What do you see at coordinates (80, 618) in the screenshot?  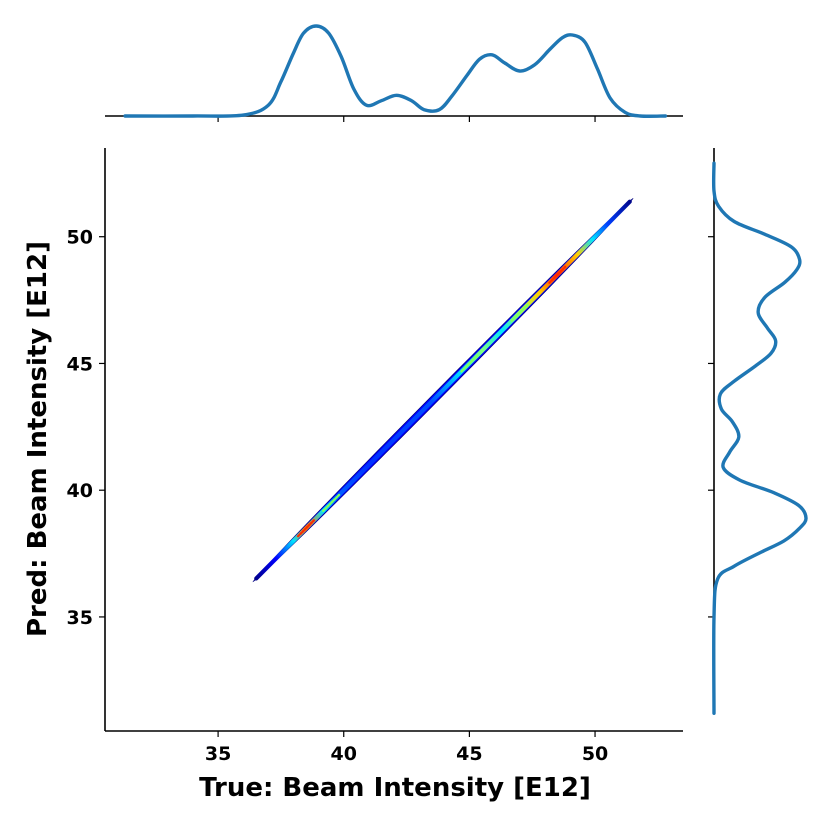 I see `y-tick-label: 35` at bounding box center [80, 618].